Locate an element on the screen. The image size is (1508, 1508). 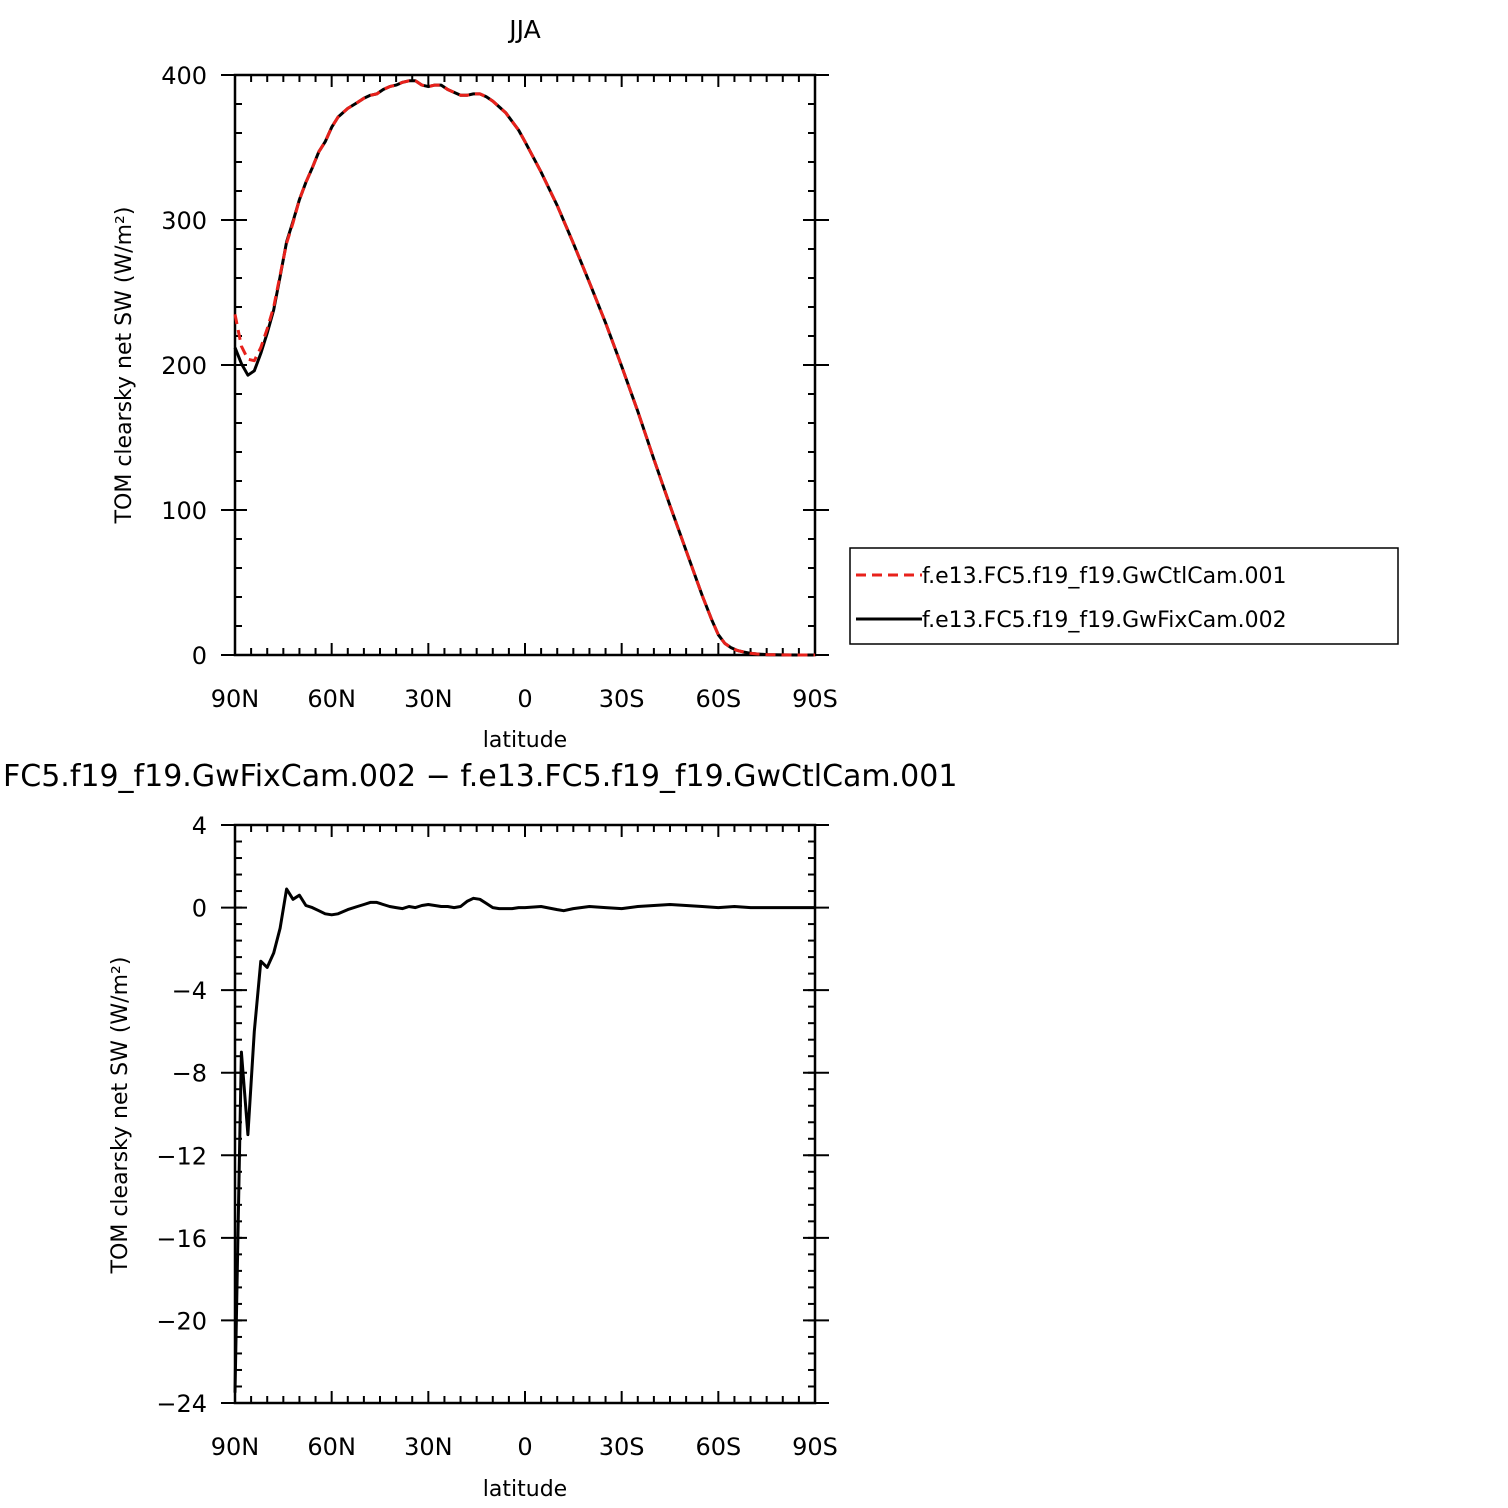
top-chart-x-tick-label: 30N is located at coordinates (428, 699).